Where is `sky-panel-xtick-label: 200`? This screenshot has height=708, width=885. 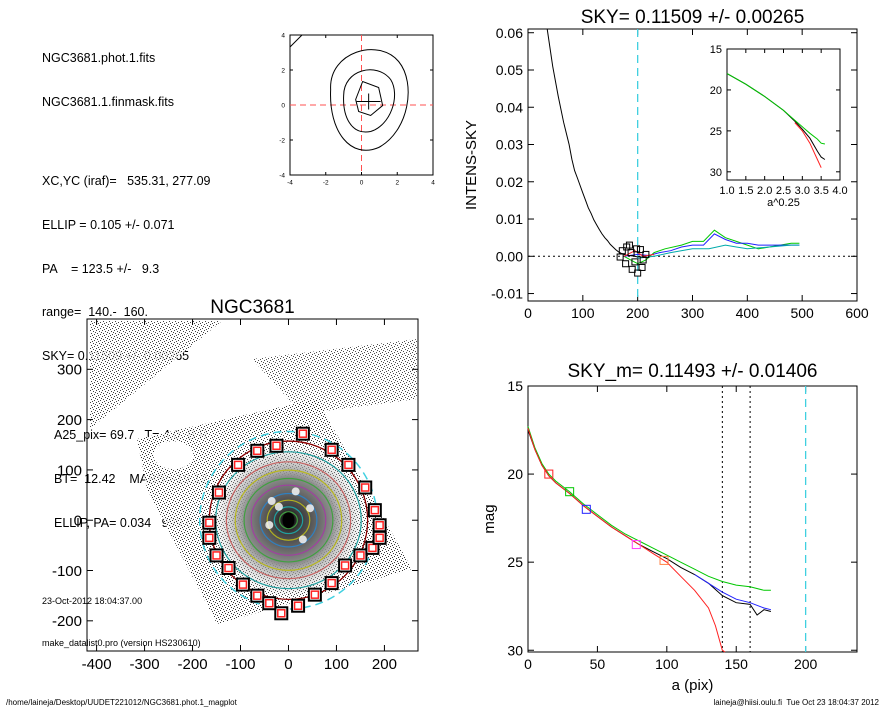
sky-panel-xtick-label: 200 is located at coordinates (638, 313).